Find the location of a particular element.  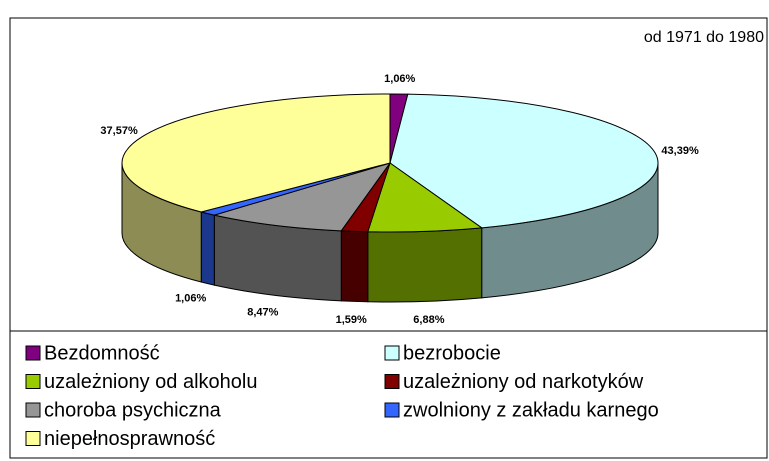

legend-label: Bezdomność is located at coordinates (102, 353).